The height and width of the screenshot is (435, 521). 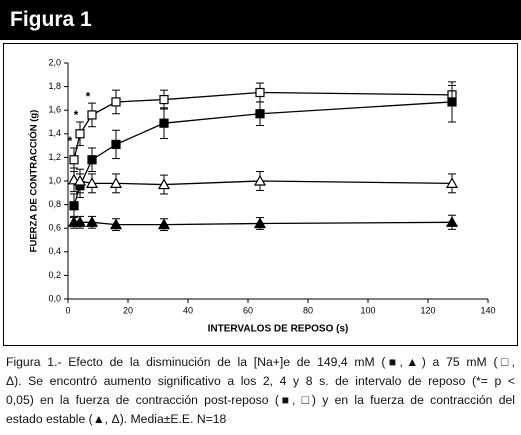 What do you see at coordinates (427, 310) in the screenshot?
I see `x-tick-label: 120` at bounding box center [427, 310].